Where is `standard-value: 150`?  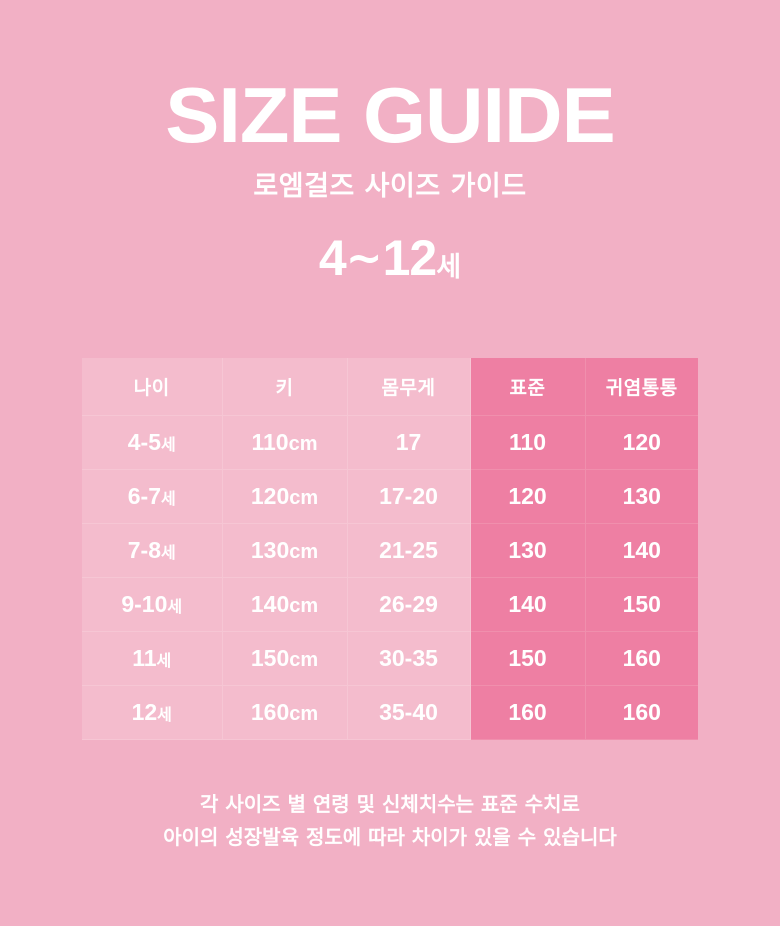
standard-value: 150 is located at coordinates (527, 658).